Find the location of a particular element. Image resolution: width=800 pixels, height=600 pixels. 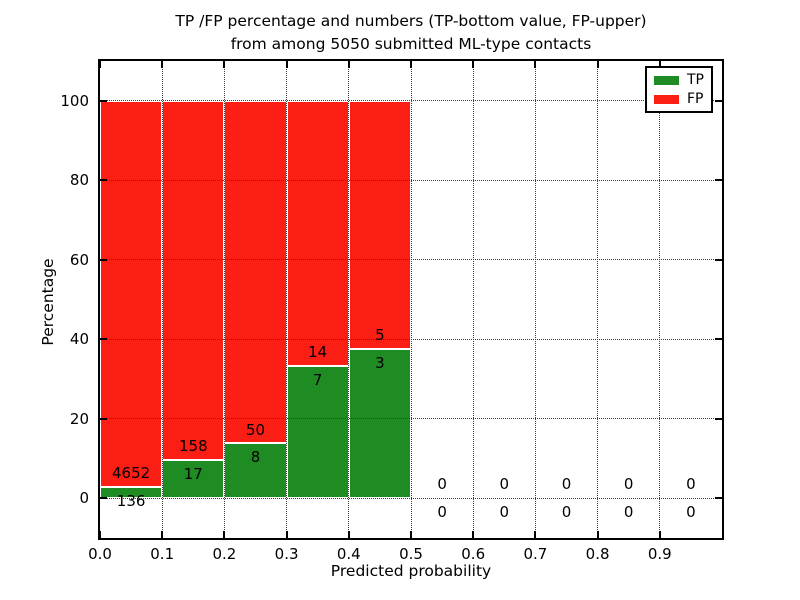

y-tick-label: 40 is located at coordinates (79, 339).